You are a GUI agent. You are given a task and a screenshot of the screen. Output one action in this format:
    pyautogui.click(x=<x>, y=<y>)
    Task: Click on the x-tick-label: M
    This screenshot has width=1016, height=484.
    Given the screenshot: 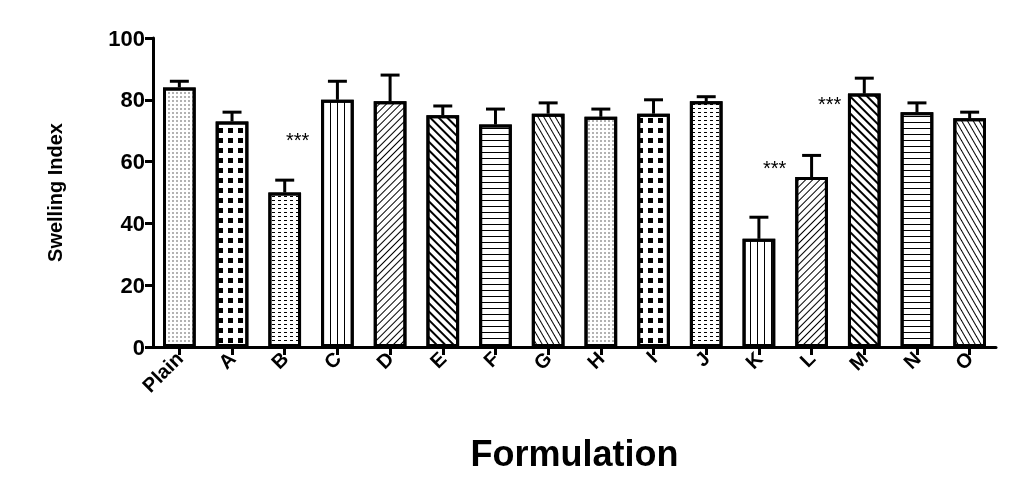 What is the action you would take?
    pyautogui.click(x=858, y=361)
    